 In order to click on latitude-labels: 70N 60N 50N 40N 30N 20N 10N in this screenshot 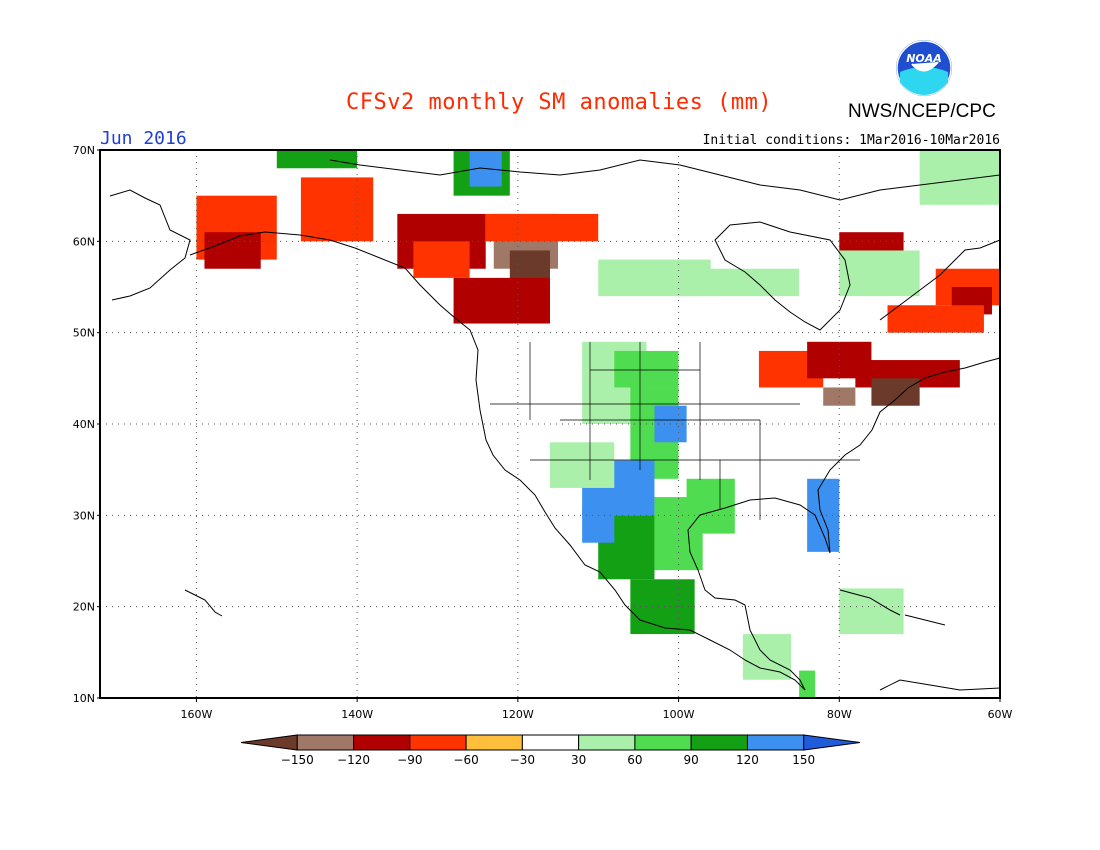, I will do `click(86, 424)`.